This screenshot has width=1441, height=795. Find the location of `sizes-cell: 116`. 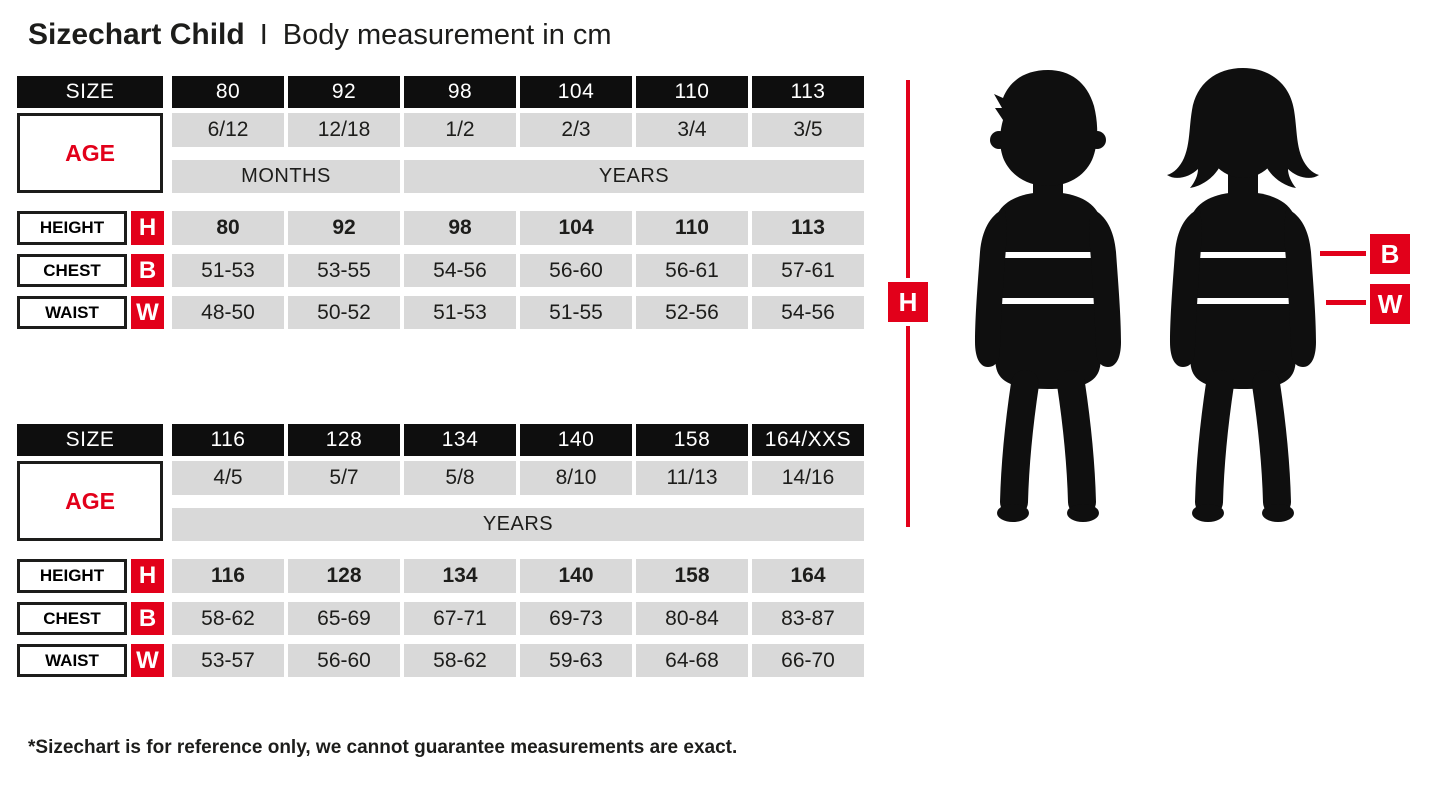

sizes-cell: 116 is located at coordinates (228, 440).